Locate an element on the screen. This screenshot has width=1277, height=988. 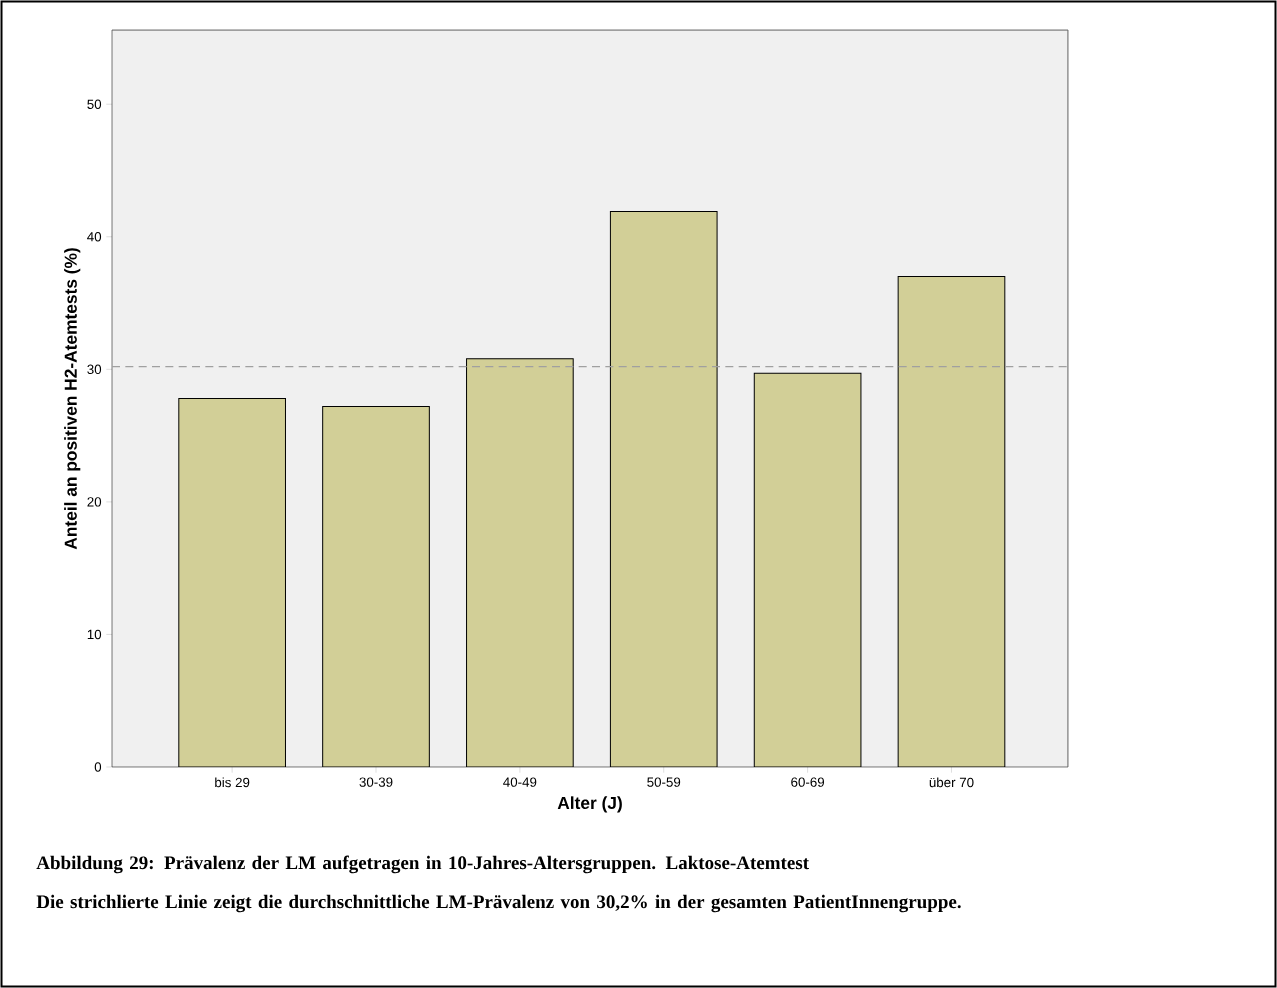
y-tick-label: 50 is located at coordinates (94, 104).